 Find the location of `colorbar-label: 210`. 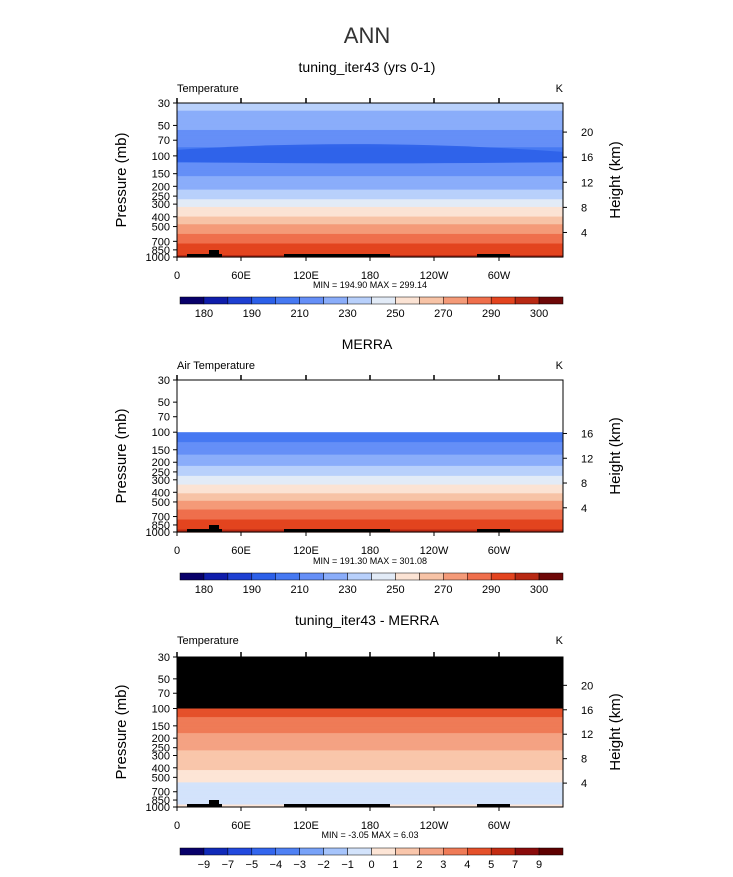

colorbar-label: 210 is located at coordinates (300, 314).